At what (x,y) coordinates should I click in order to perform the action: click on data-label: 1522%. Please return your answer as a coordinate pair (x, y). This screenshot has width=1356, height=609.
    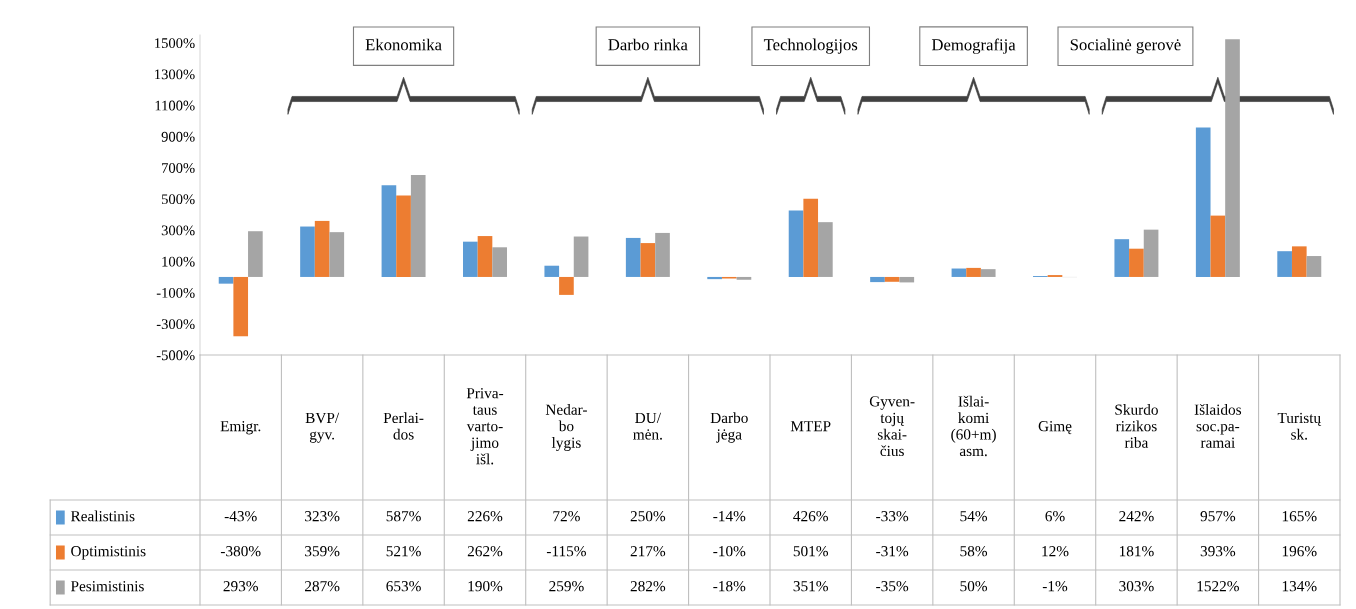
    Looking at the image, I should click on (1218, 586).